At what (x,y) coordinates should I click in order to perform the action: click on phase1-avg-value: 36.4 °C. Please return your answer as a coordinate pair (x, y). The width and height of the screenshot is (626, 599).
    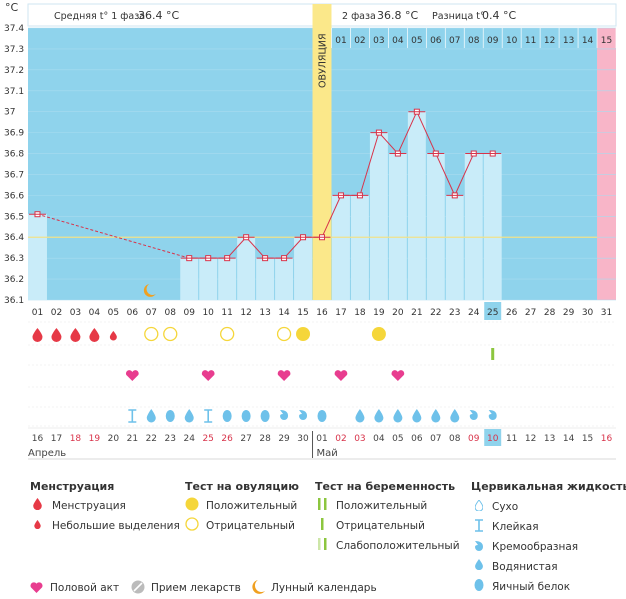
    Looking at the image, I should click on (158, 15).